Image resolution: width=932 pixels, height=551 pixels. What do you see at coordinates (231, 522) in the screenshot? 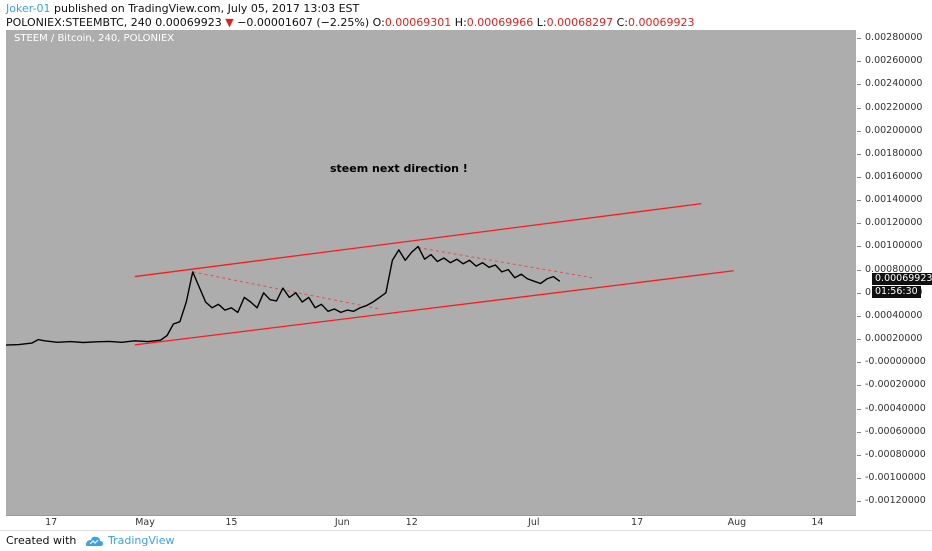
I see `x-tick-label: 15` at bounding box center [231, 522].